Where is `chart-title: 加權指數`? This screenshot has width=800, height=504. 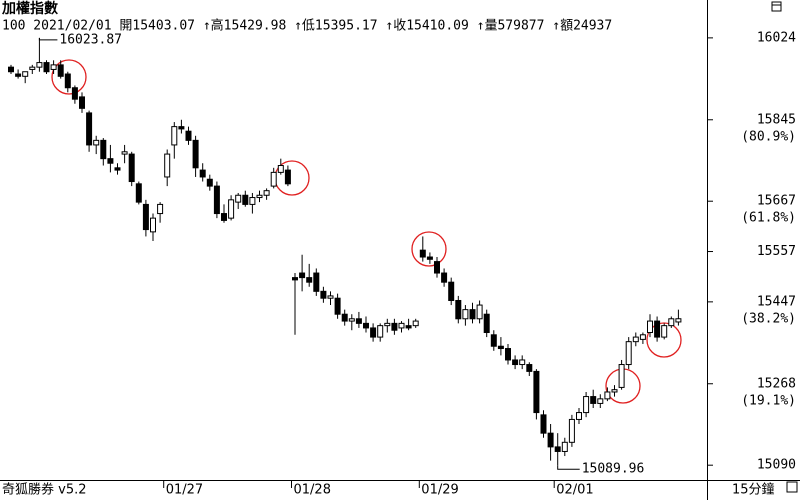 chart-title: 加權指數 is located at coordinates (29, 8).